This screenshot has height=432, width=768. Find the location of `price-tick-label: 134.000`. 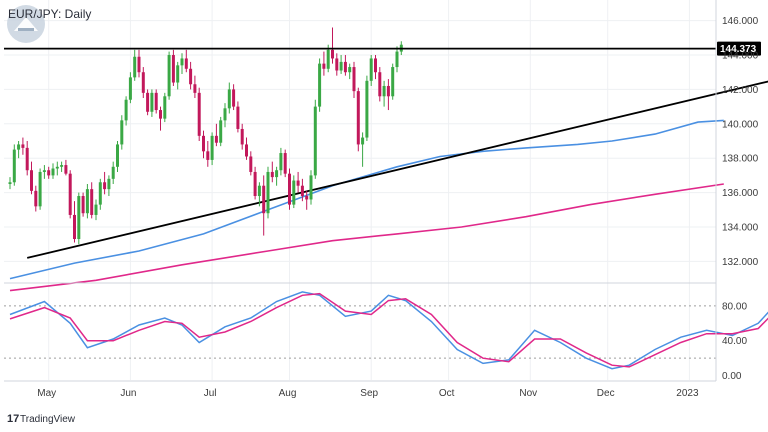

price-tick-label: 134.000 is located at coordinates (740, 227).